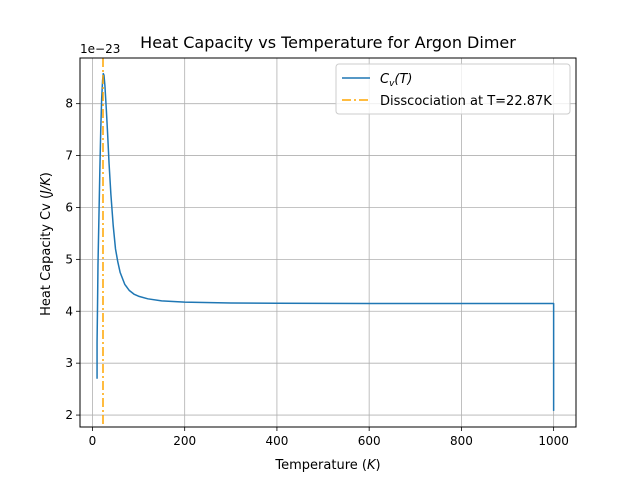 The width and height of the screenshot is (640, 480). Describe the element at coordinates (69, 363) in the screenshot. I see `y-tick-label: 3` at that location.